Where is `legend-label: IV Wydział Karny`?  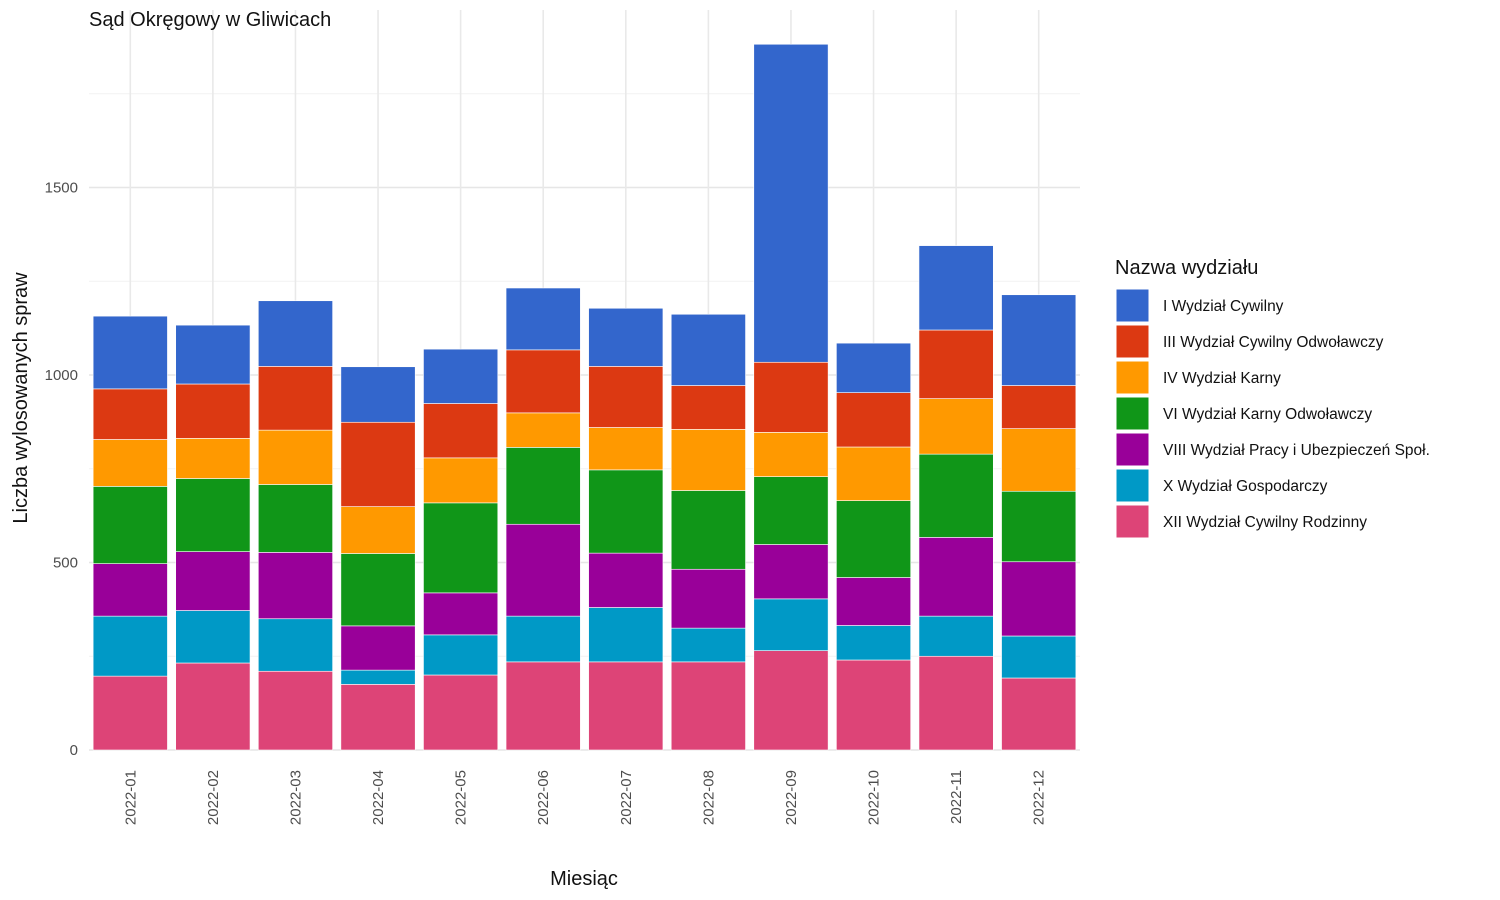
legend-label: IV Wydział Karny is located at coordinates (1222, 378).